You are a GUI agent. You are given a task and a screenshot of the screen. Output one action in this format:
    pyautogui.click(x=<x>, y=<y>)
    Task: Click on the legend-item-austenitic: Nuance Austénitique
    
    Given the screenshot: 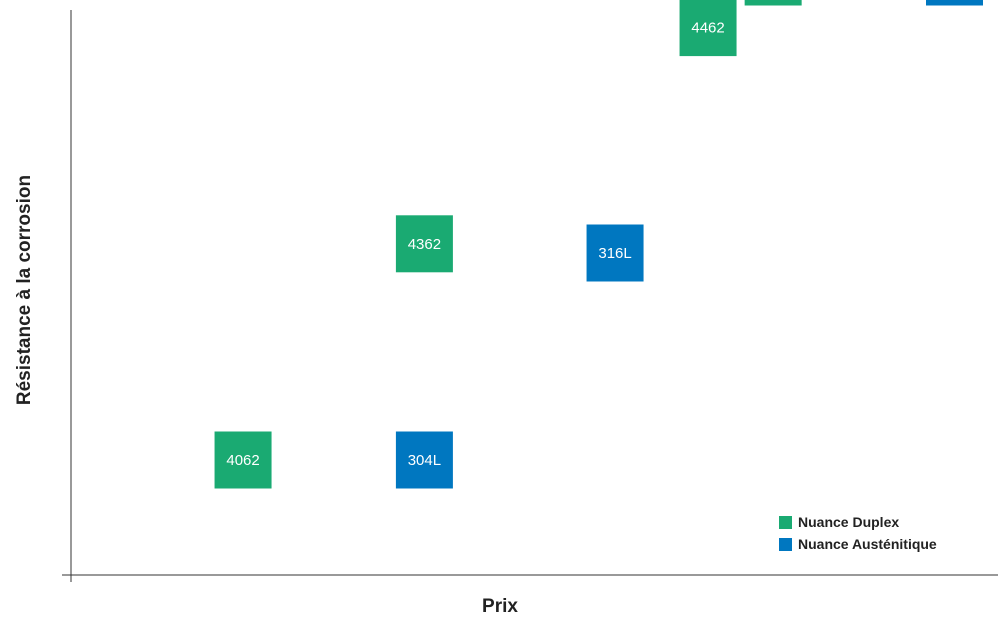 What is the action you would take?
    pyautogui.click(x=858, y=544)
    